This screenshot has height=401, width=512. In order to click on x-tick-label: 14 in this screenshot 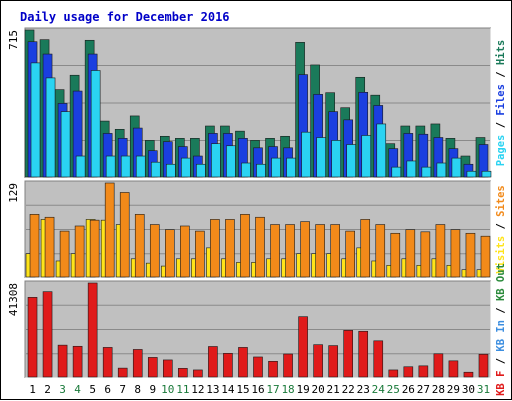, I will do `click(228, 389)`.